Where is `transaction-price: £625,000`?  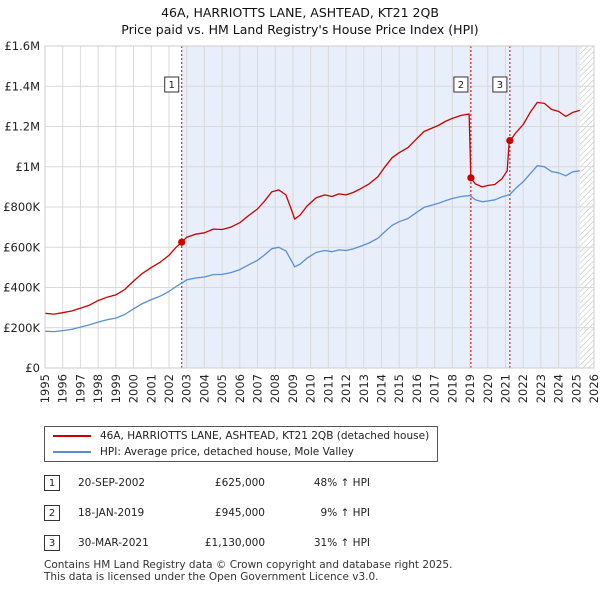
transaction-price: £625,000 is located at coordinates (239, 483).